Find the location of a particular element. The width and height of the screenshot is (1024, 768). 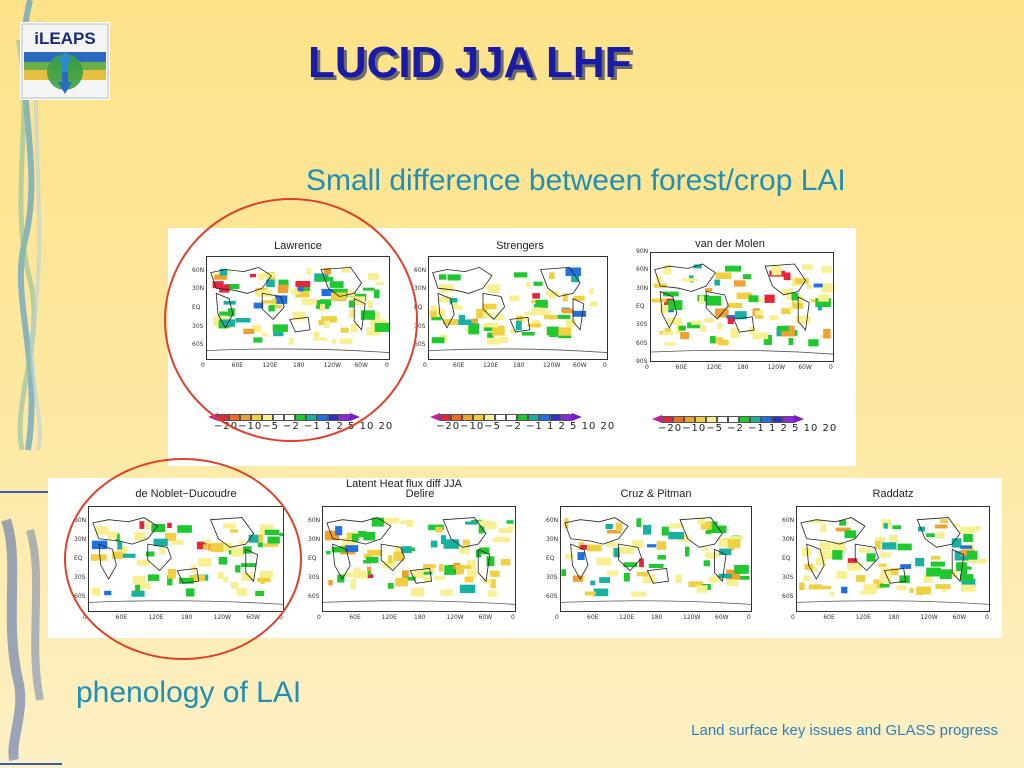

colorbar is located at coordinates (506, 417).